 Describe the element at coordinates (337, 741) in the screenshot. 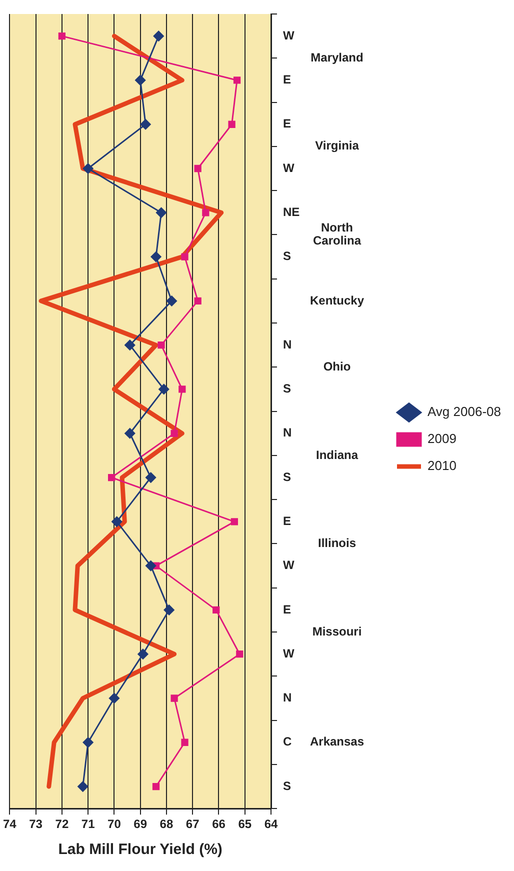

I see `text: Arkansas` at that location.